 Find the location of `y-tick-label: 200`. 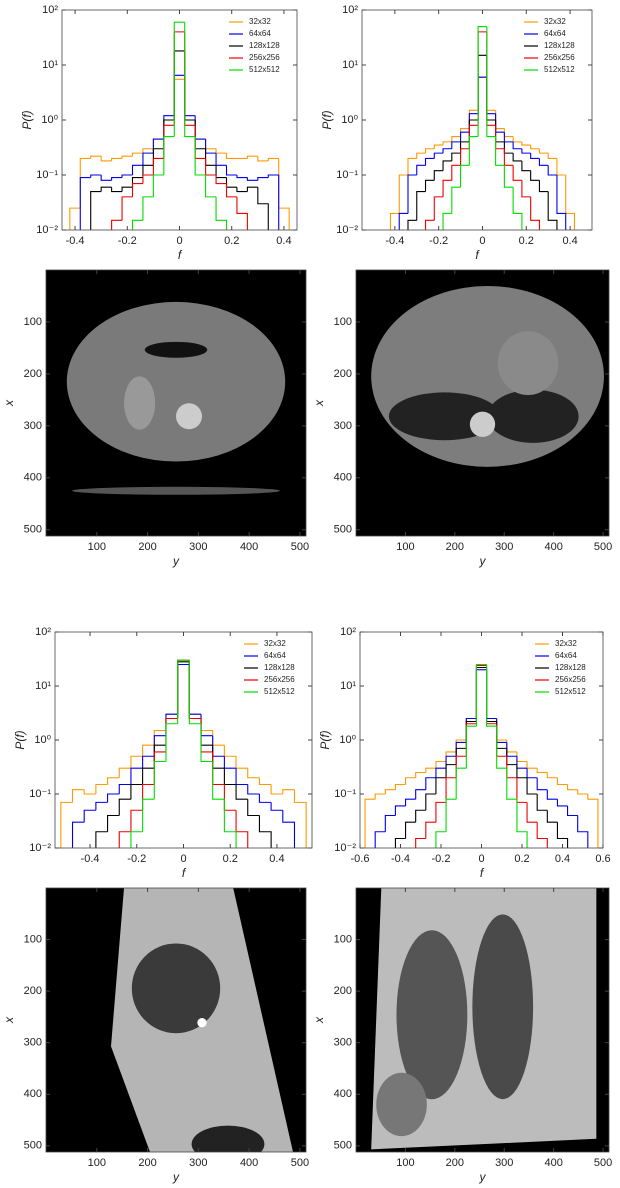

y-tick-label: 200 is located at coordinates (343, 374).